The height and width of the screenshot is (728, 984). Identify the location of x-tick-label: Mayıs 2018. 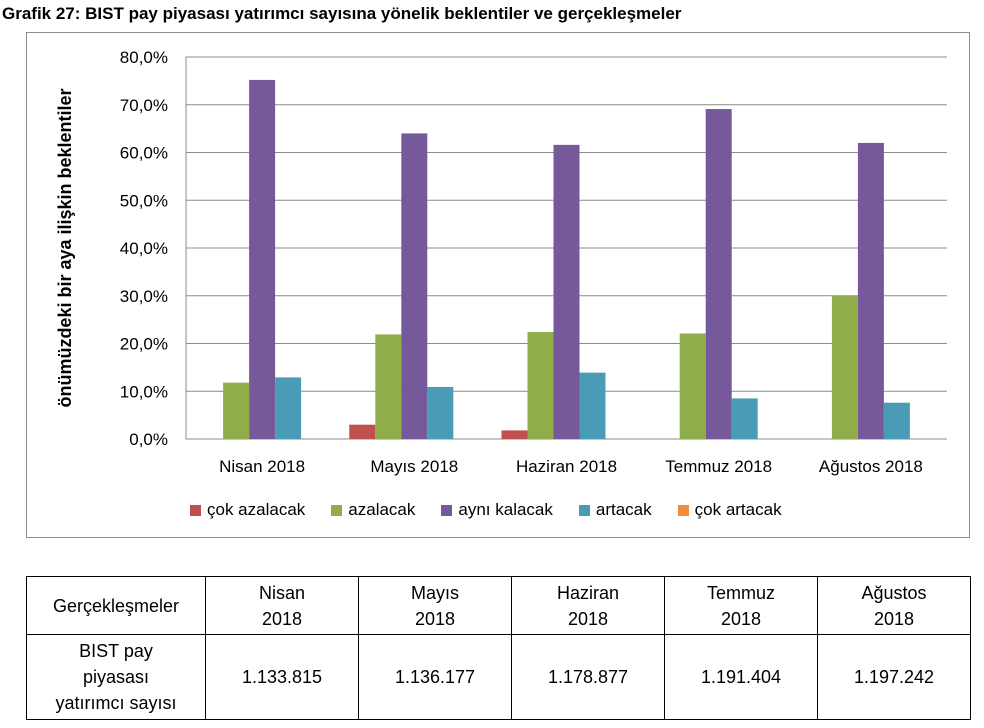
(414, 466).